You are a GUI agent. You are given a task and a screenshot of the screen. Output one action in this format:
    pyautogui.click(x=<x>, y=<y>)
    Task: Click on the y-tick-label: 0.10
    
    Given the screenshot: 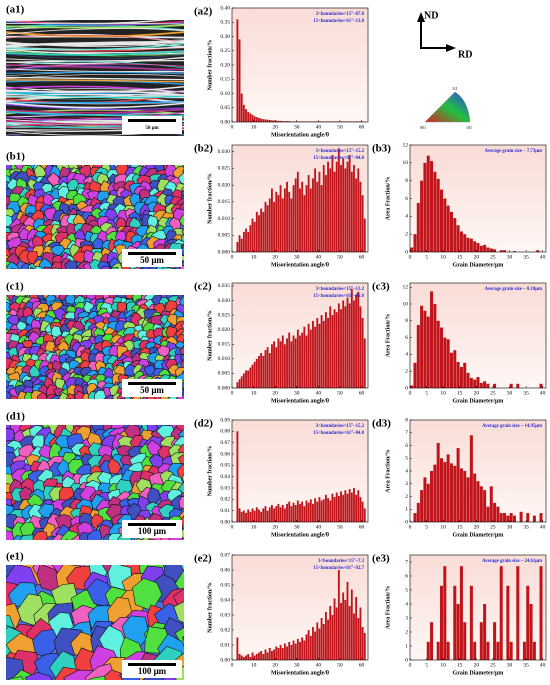 What is the action you would take?
    pyautogui.click(x=225, y=94)
    